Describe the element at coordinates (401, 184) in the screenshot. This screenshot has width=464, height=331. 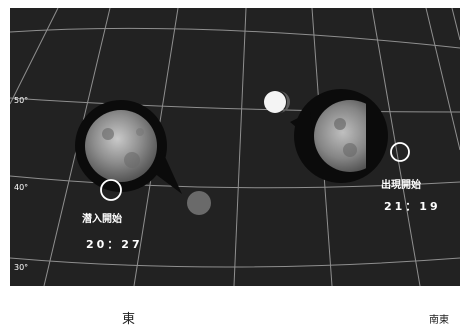
I see `egress-label: 出現開始` at that location.